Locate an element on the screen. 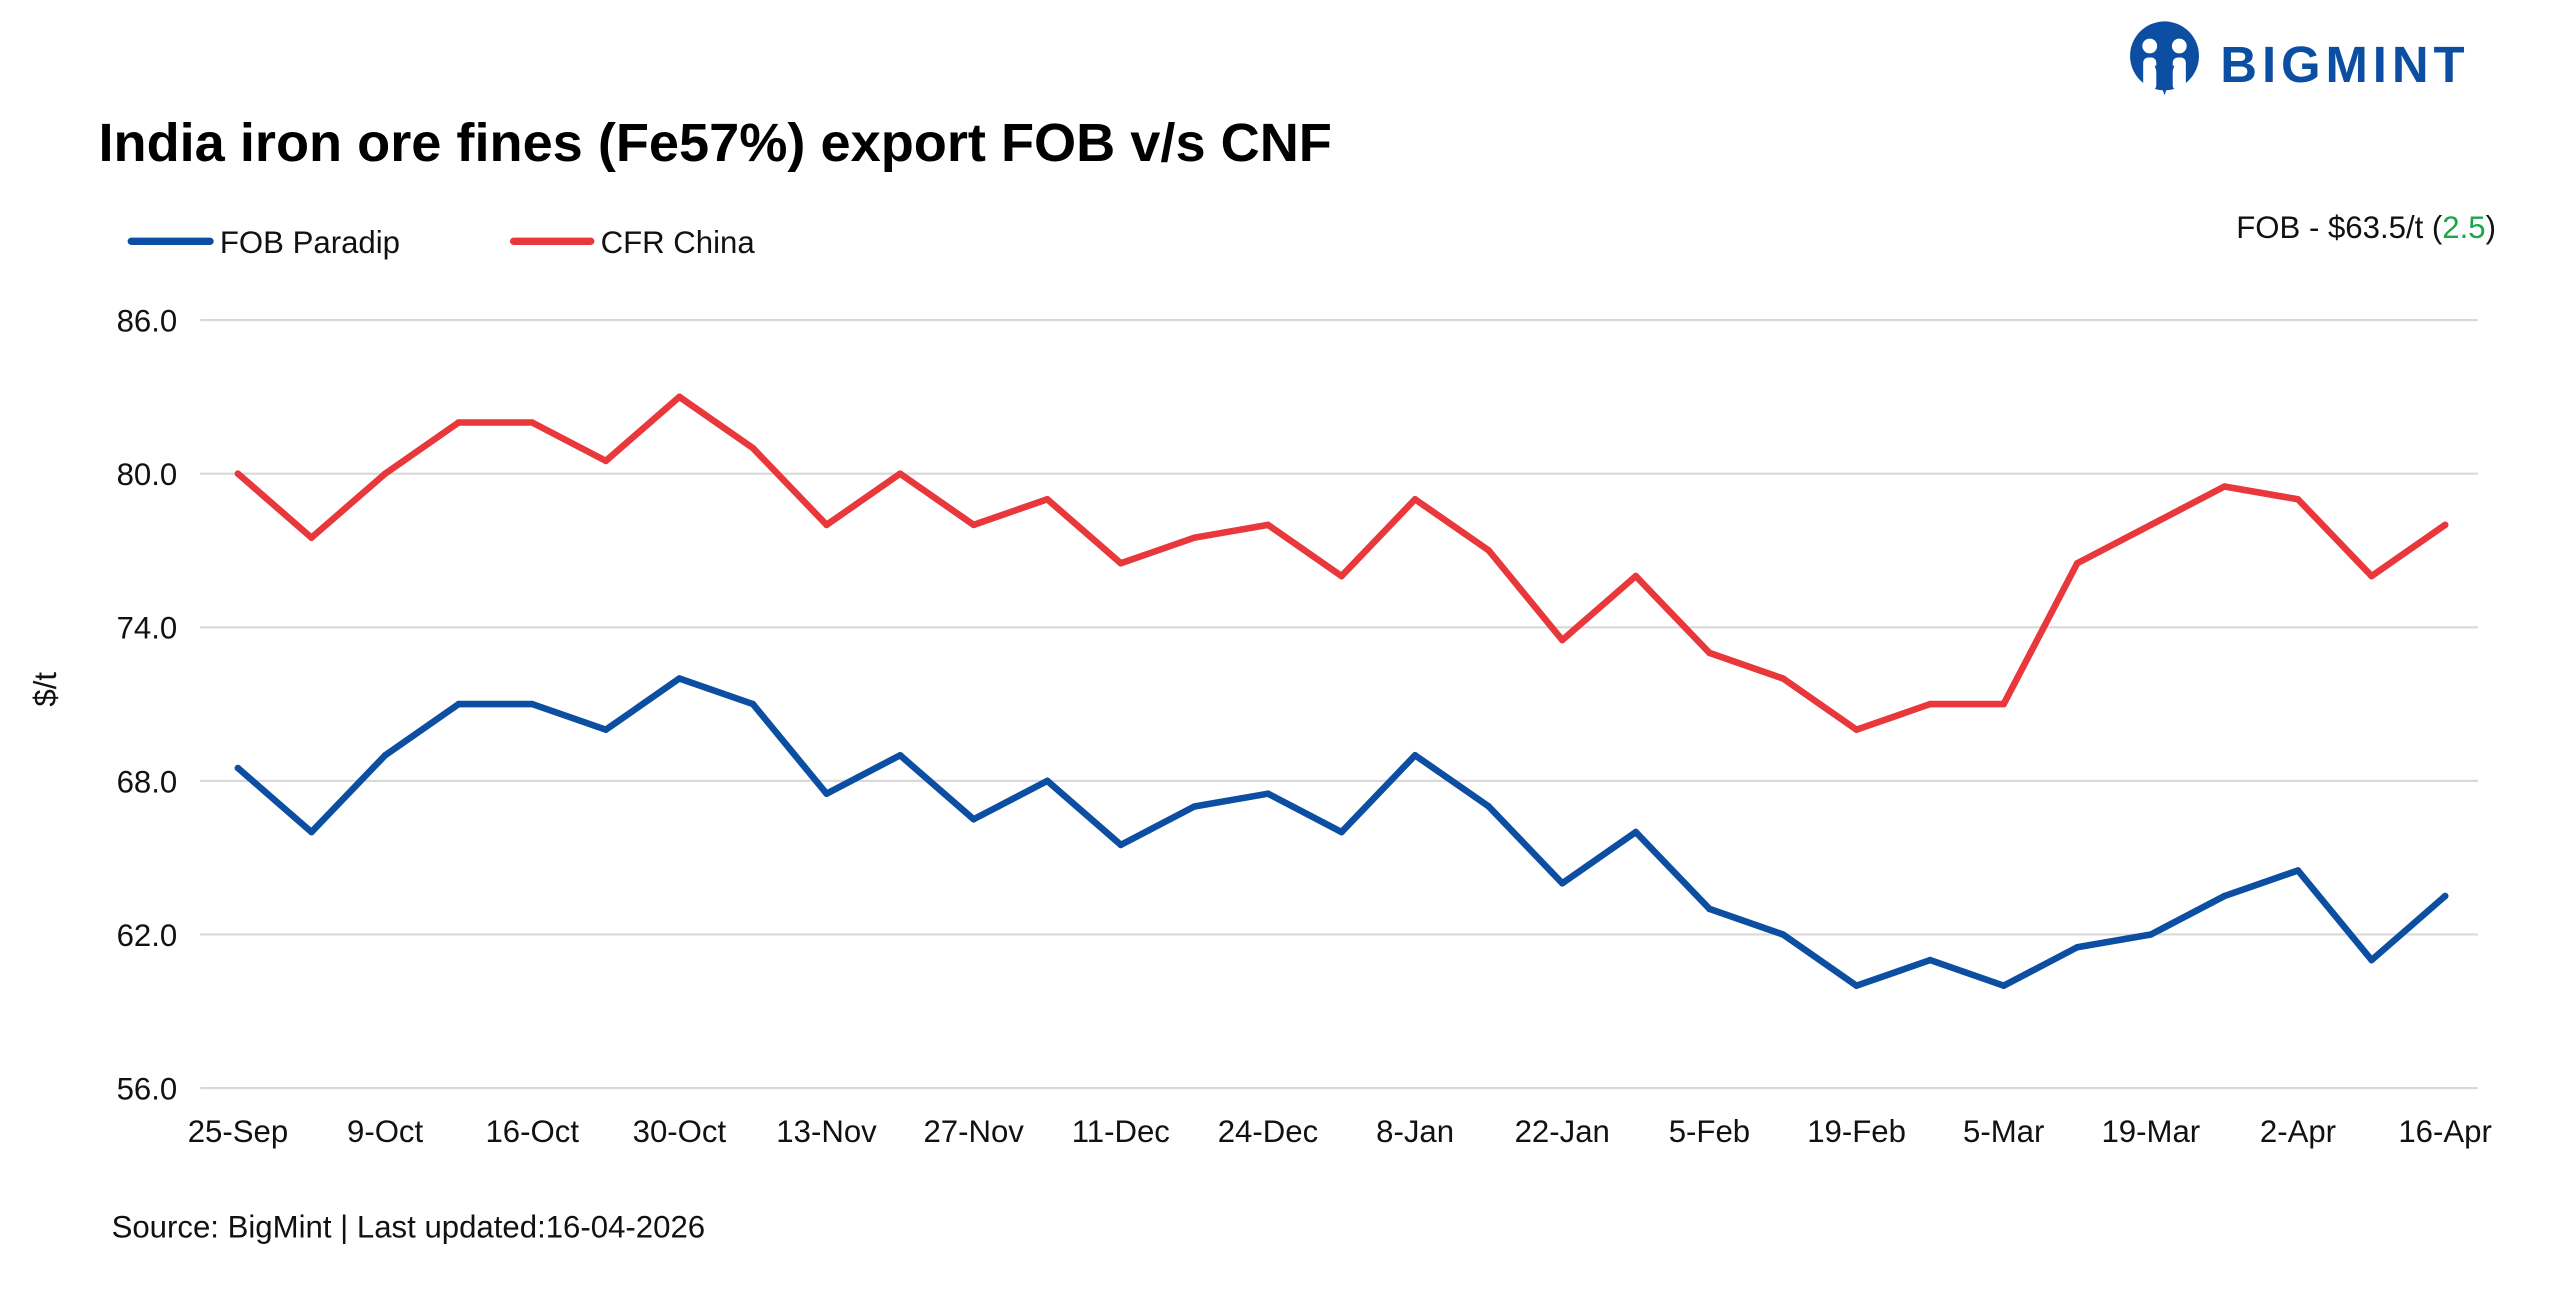 The image size is (2560, 1290). x-tick-label: 19-Mar is located at coordinates (2150, 1131).